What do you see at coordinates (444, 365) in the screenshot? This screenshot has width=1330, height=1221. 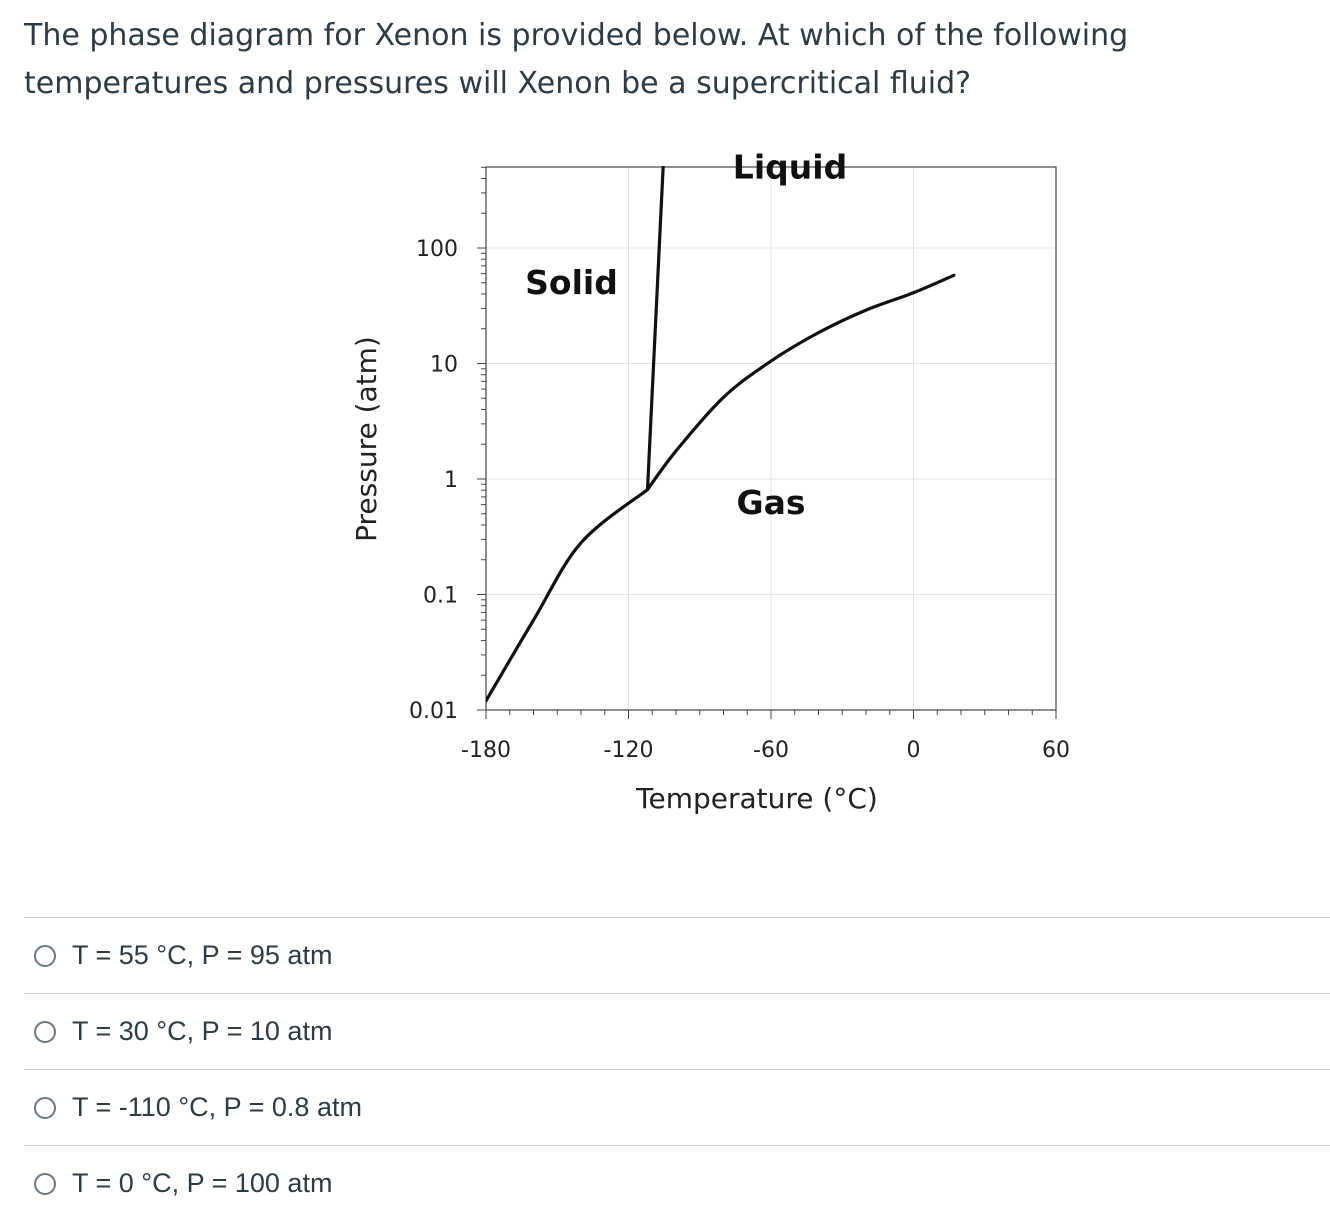 I see `y-tick-label: 10` at bounding box center [444, 365].